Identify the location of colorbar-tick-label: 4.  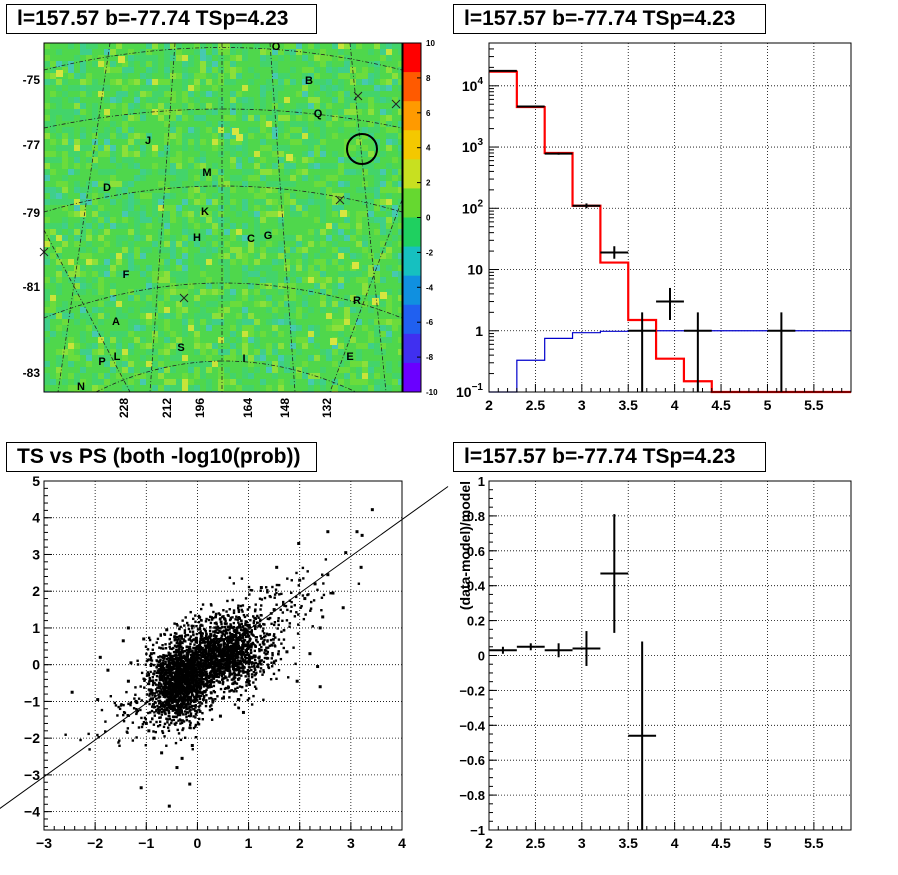
(428, 148).